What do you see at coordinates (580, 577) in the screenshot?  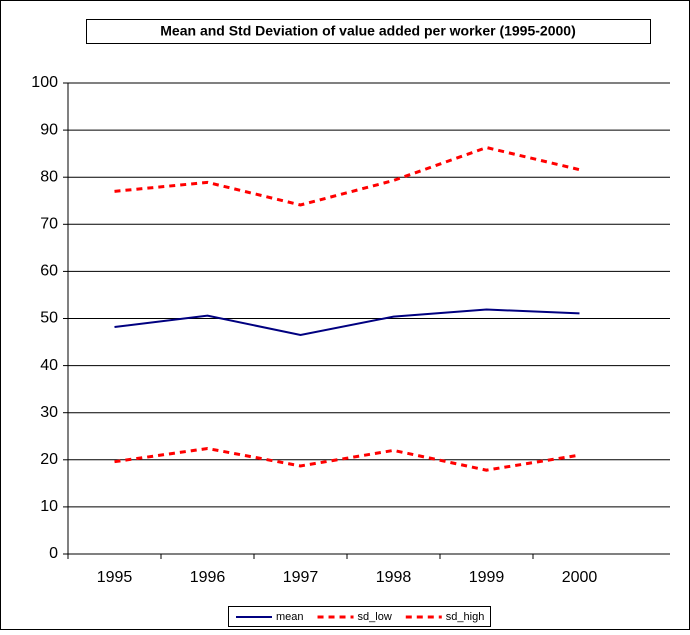 I see `x-tick-label: 2000` at bounding box center [580, 577].